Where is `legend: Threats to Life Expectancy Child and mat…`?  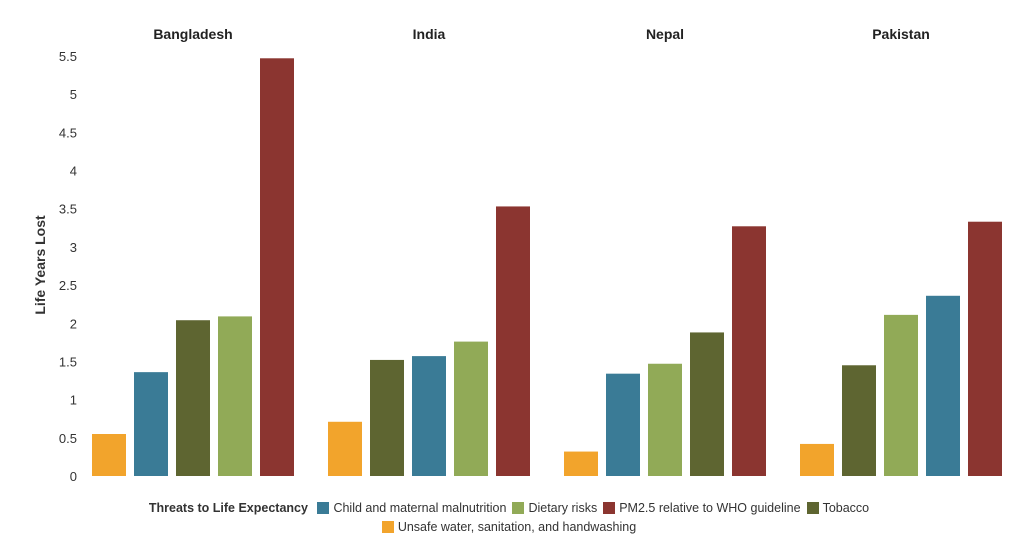 legend: Threats to Life Expectancy Child and mat… is located at coordinates (512, 518).